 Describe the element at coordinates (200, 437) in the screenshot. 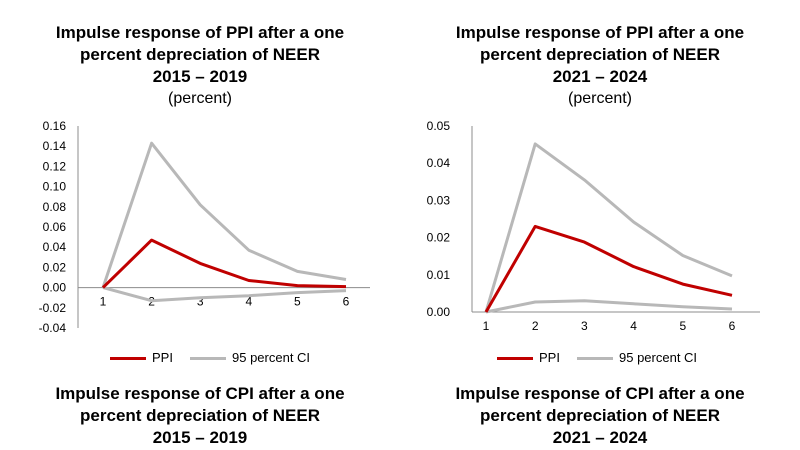

I see `lower-chart-title-line-3: 2015 – 2019` at that location.